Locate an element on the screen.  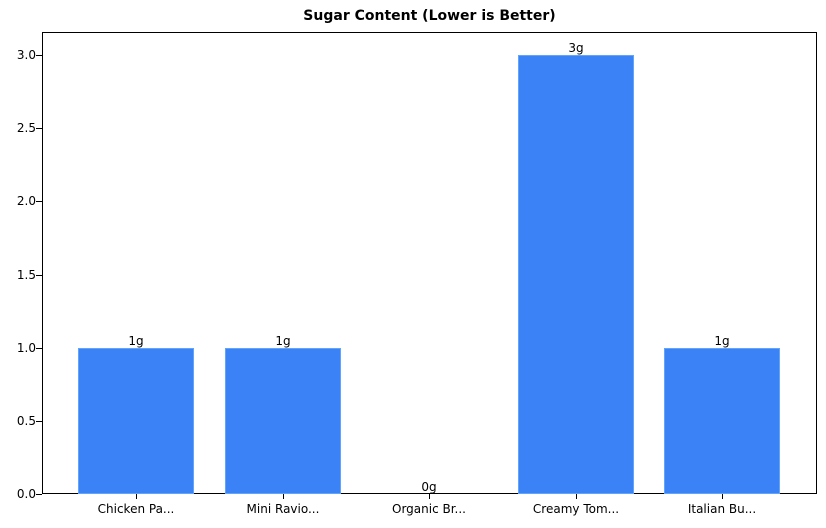
chart-title: Sugar Content (Lower is Better) is located at coordinates (429, 16).